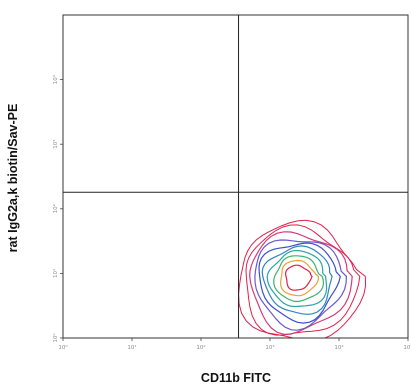 The width and height of the screenshot is (411, 390). I want to click on x-tick-label: 10⁵, so click(407, 347).